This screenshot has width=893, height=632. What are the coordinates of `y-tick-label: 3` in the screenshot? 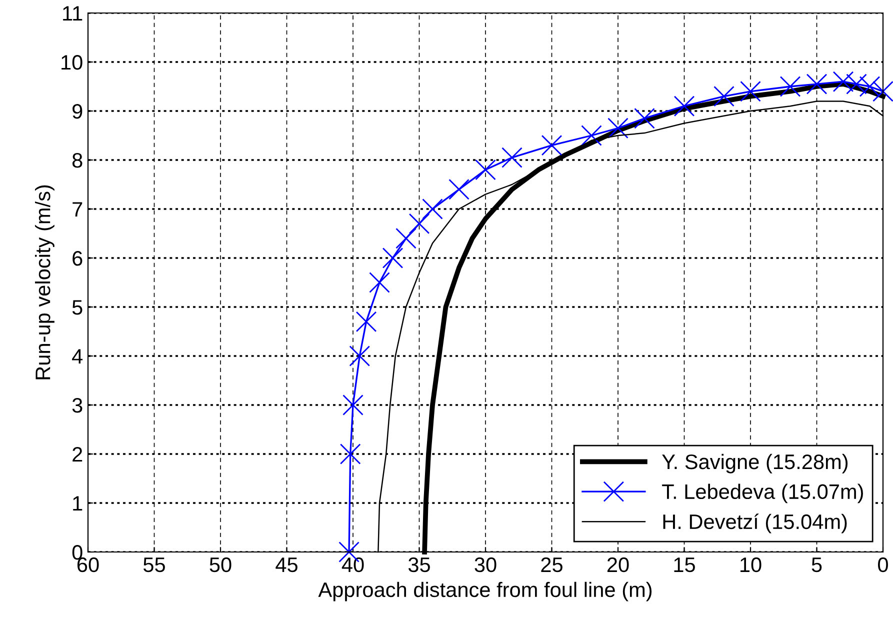 It's located at (77, 405).